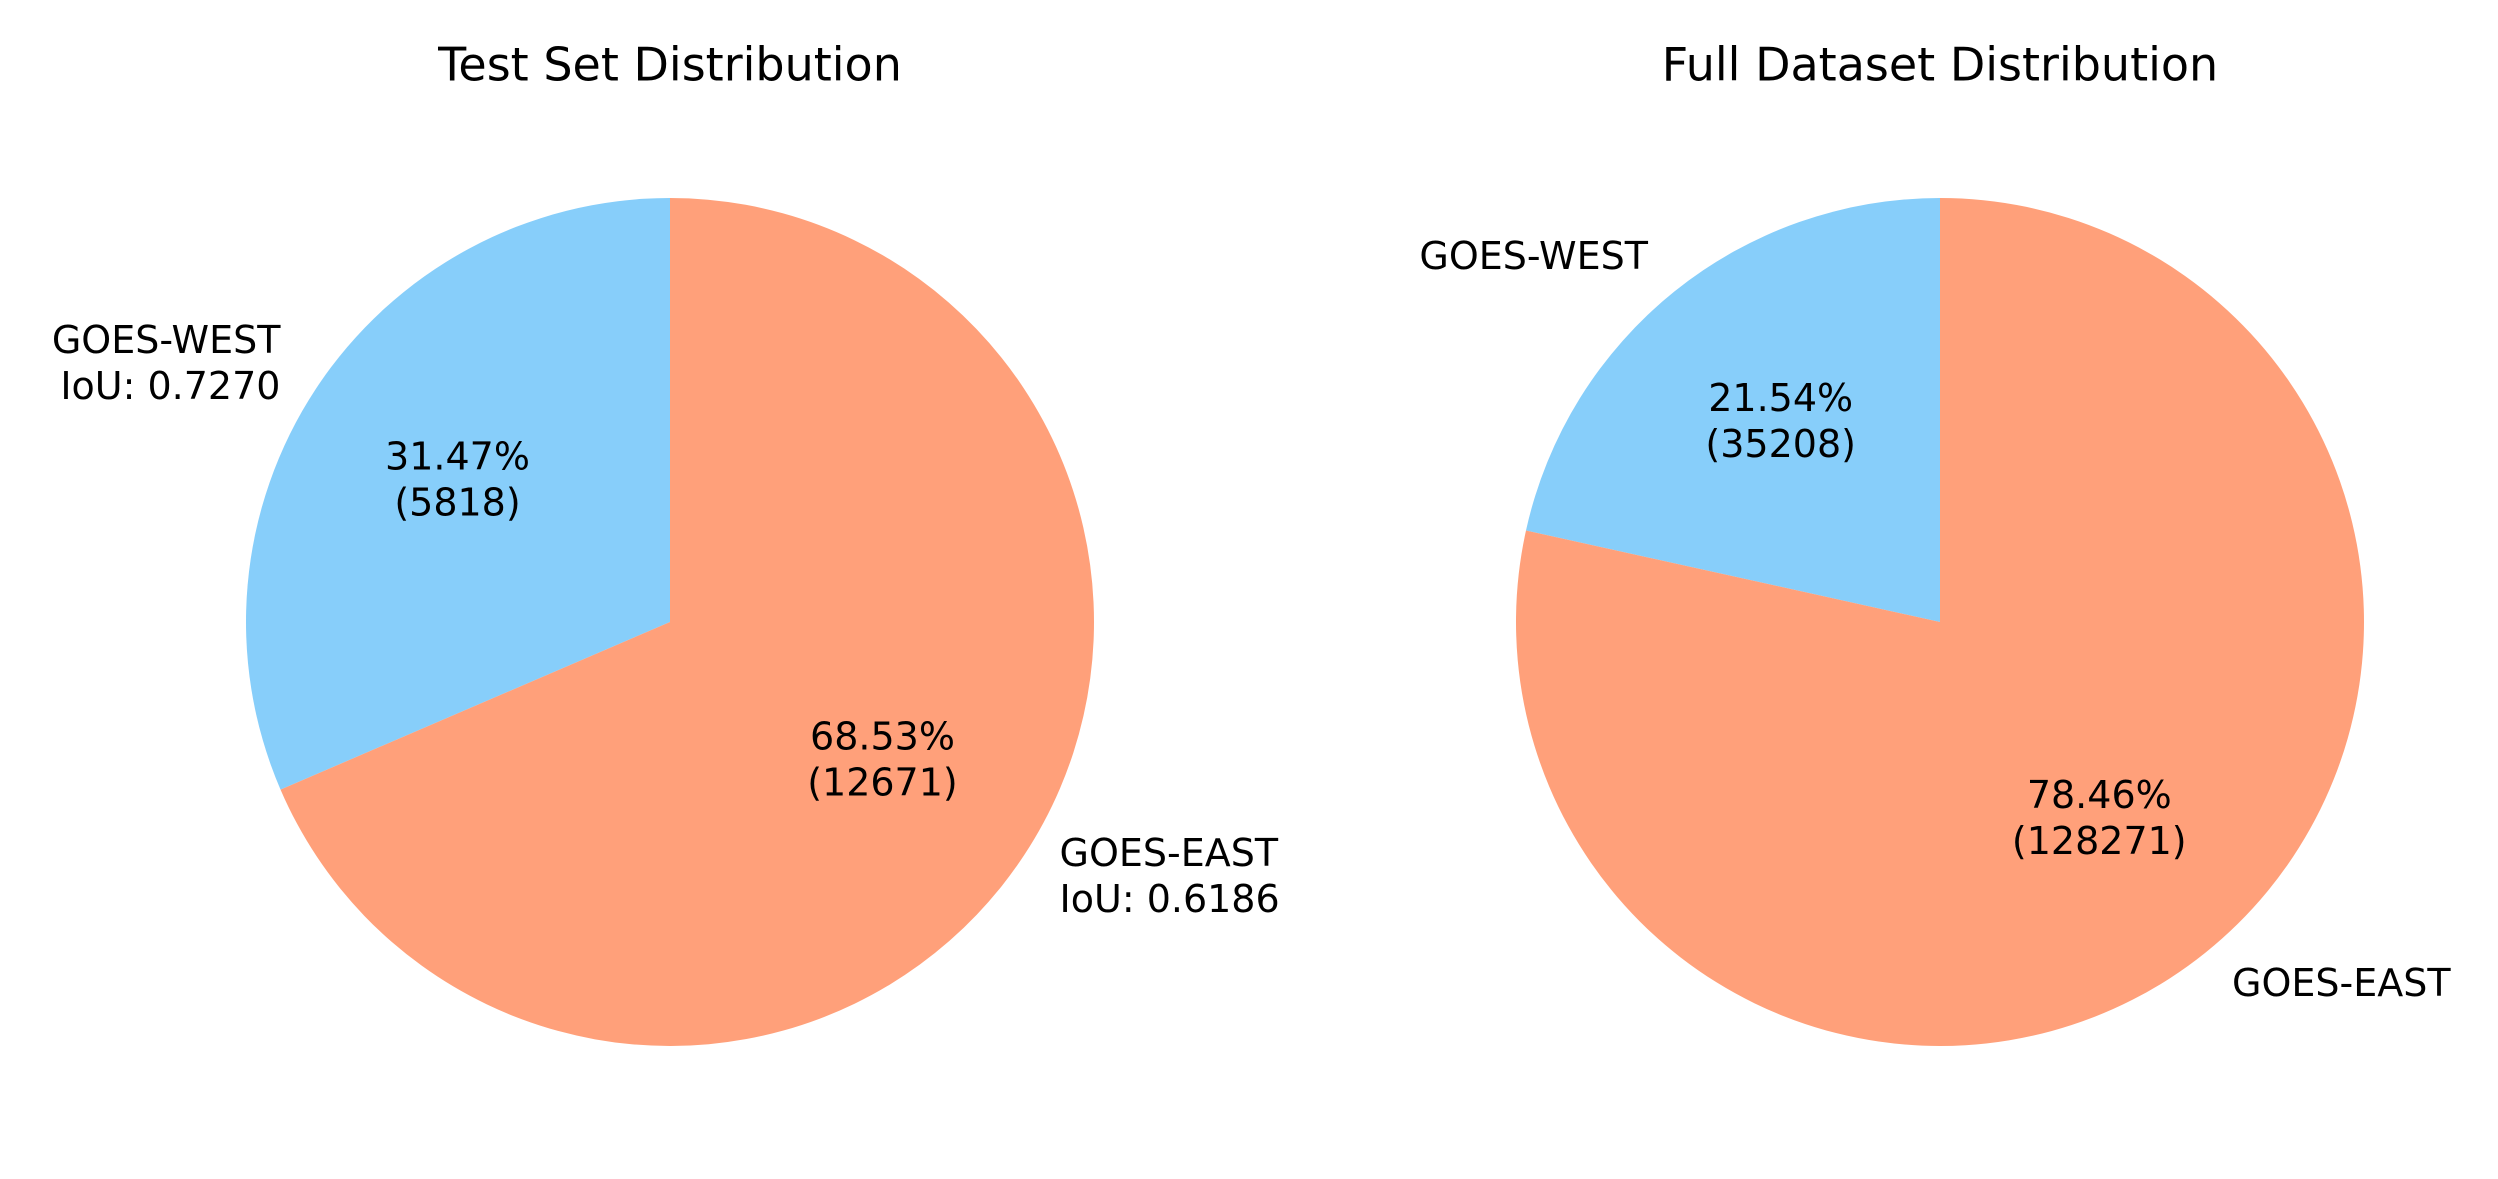 Image resolution: width=2498 pixels, height=1179 pixels. I want to click on chart-title: Test Set Distribution, so click(669, 65).